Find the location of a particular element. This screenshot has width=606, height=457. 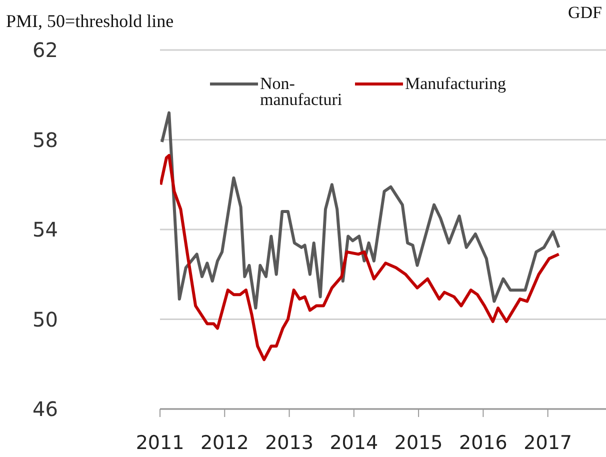

y-tick-label: 50 is located at coordinates (45, 319).